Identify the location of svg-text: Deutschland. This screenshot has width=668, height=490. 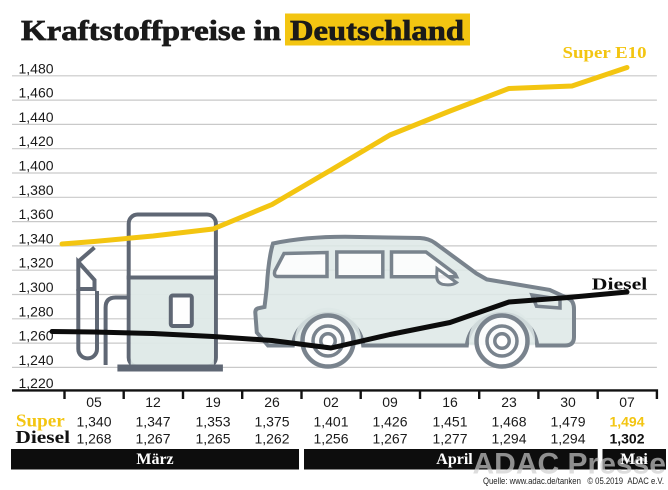
(377, 31).